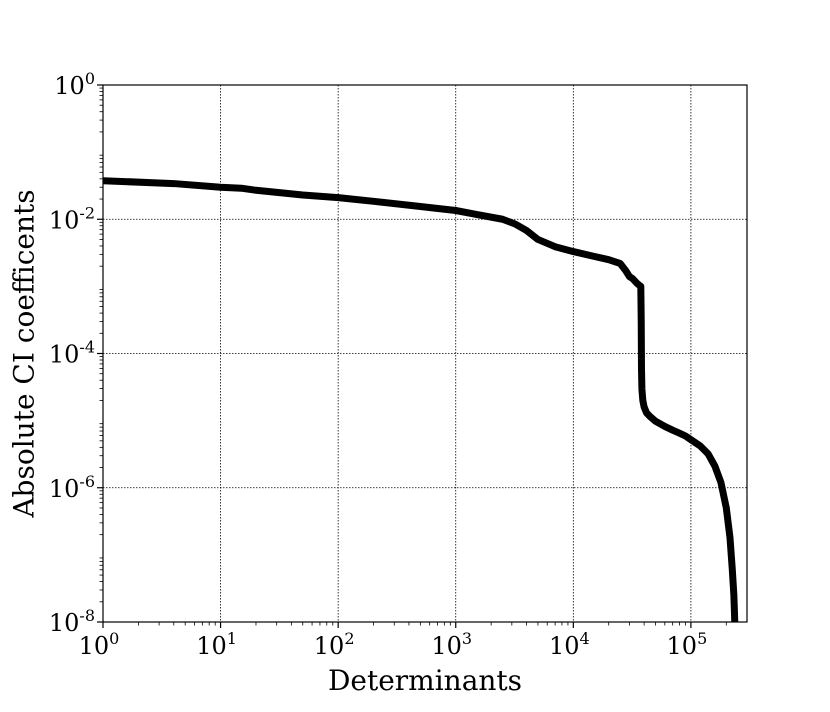  I want to click on y-axis-label: Absolute CI coefficents, so click(24, 353).